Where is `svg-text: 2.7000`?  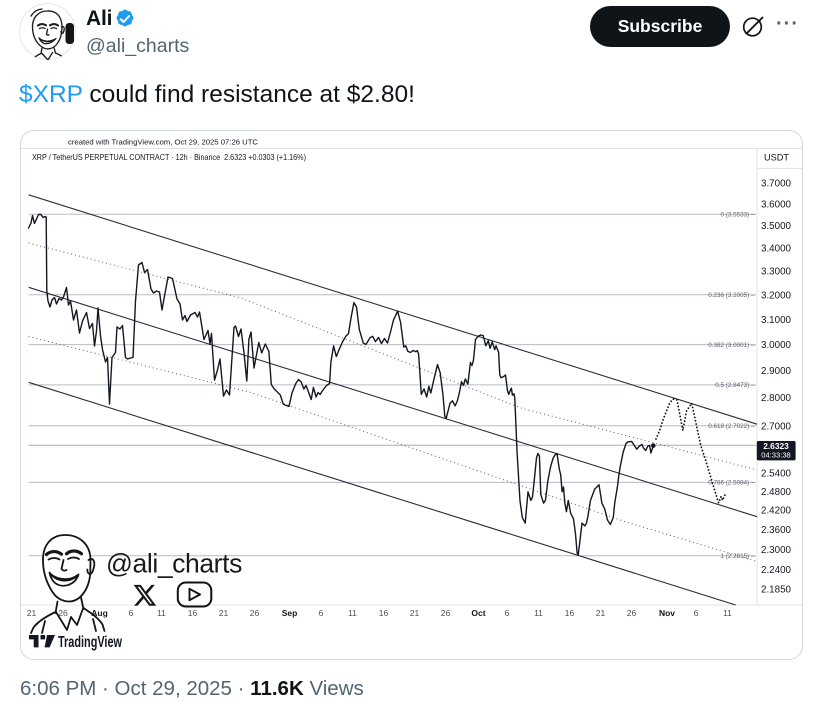 svg-text: 2.7000 is located at coordinates (776, 426).